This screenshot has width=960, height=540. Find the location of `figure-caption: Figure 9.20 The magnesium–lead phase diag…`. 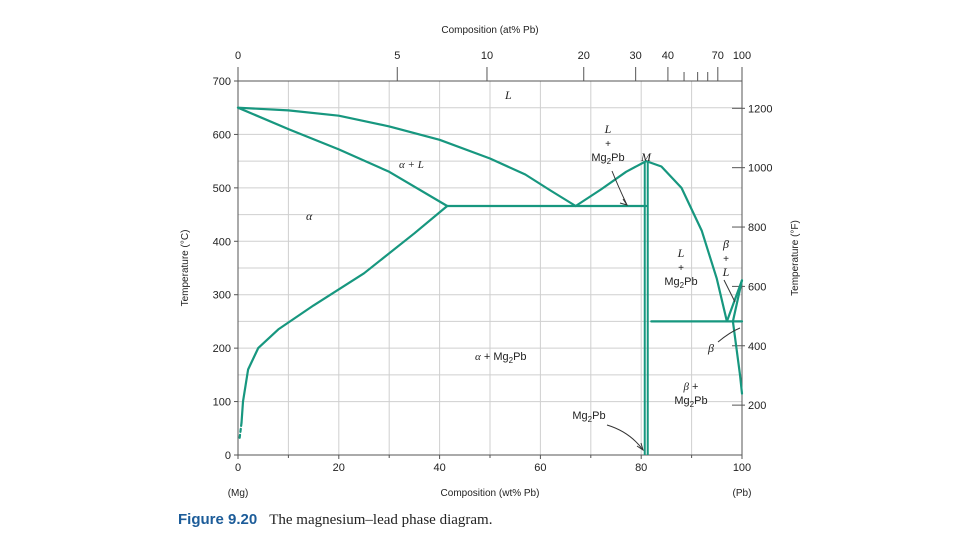

figure-caption: Figure 9.20 The magnesium–lead phase diag… is located at coordinates (335, 520).